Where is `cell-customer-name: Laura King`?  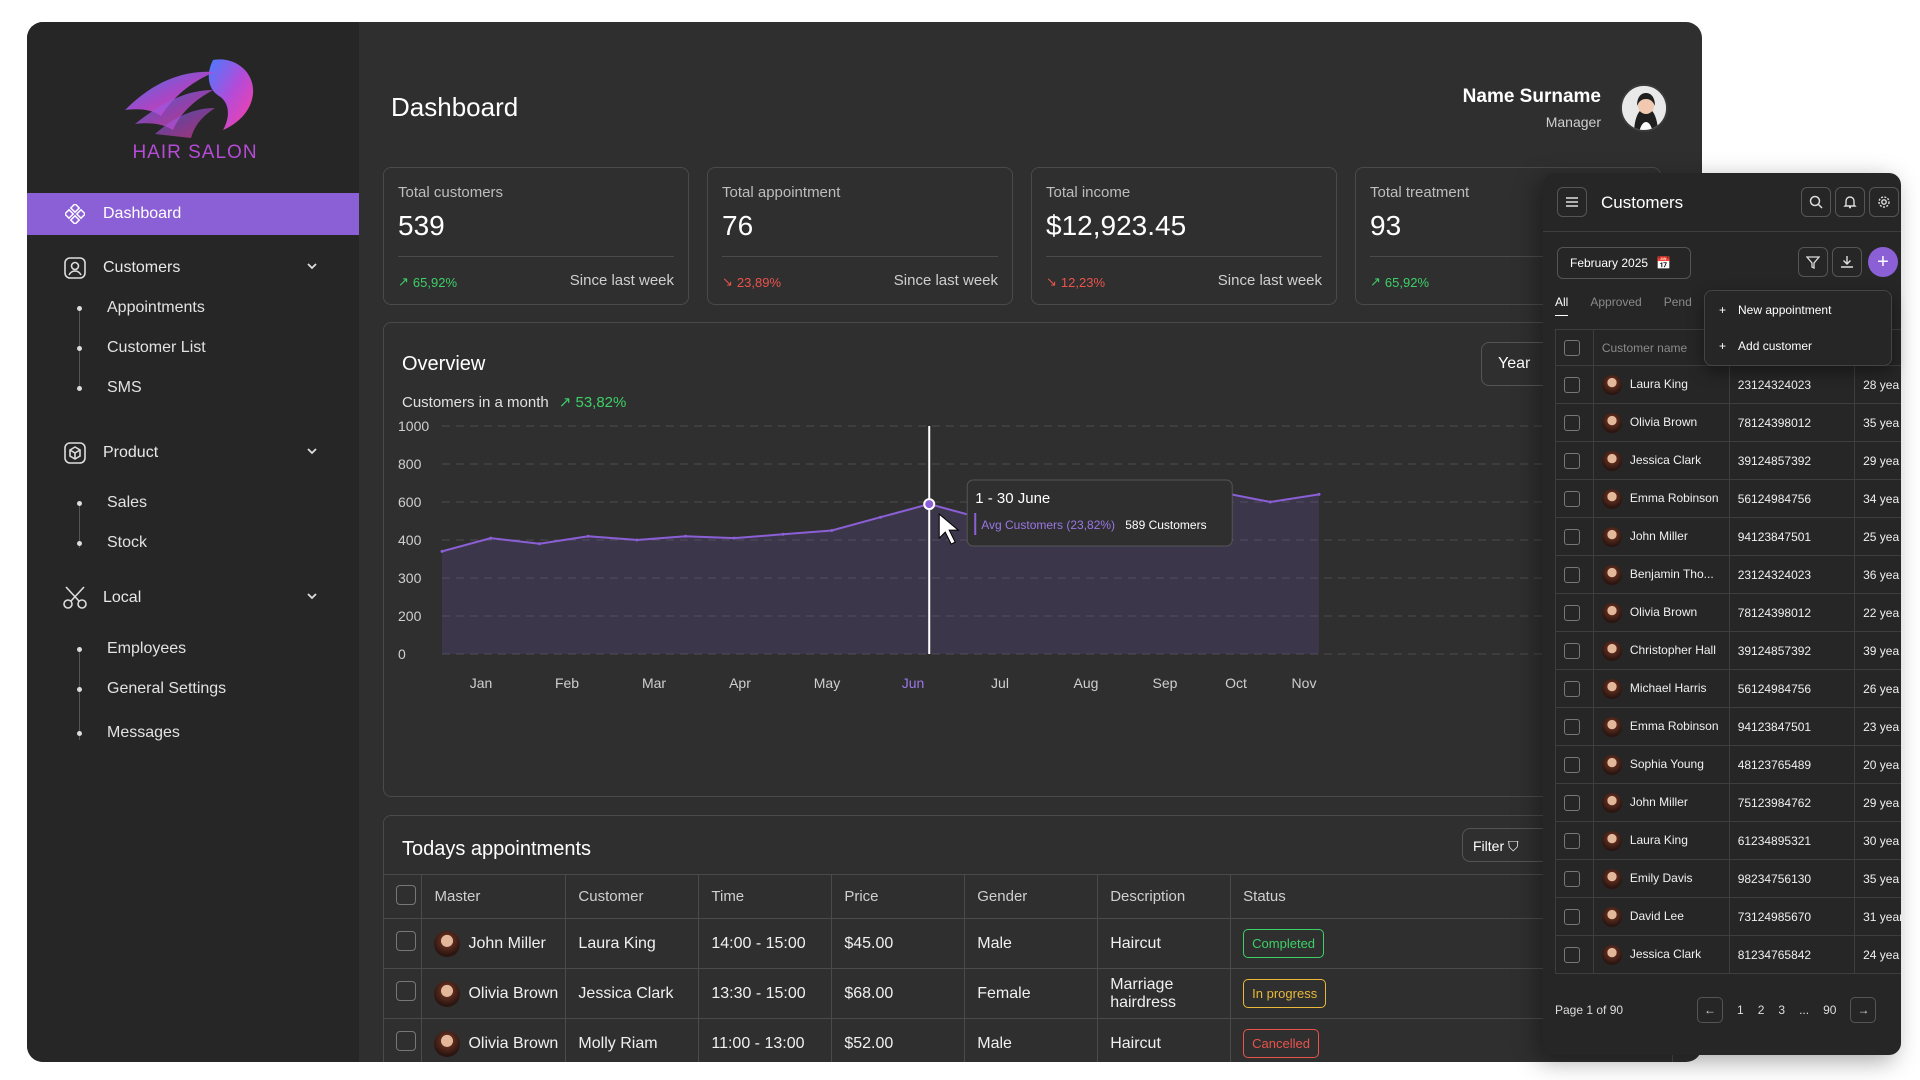 cell-customer-name: Laura King is located at coordinates (1661, 384).